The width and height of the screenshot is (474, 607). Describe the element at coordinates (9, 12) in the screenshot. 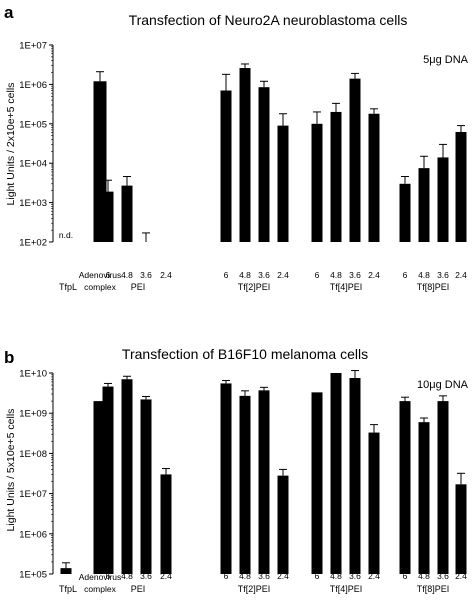

I see `panel-a-label: a` at that location.